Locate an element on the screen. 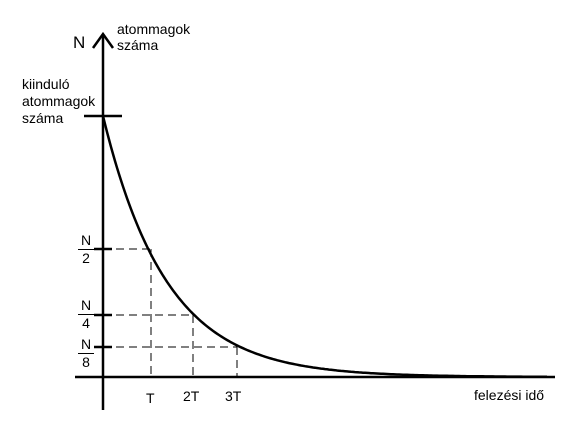  x-tick-3T: 3T is located at coordinates (233, 396).